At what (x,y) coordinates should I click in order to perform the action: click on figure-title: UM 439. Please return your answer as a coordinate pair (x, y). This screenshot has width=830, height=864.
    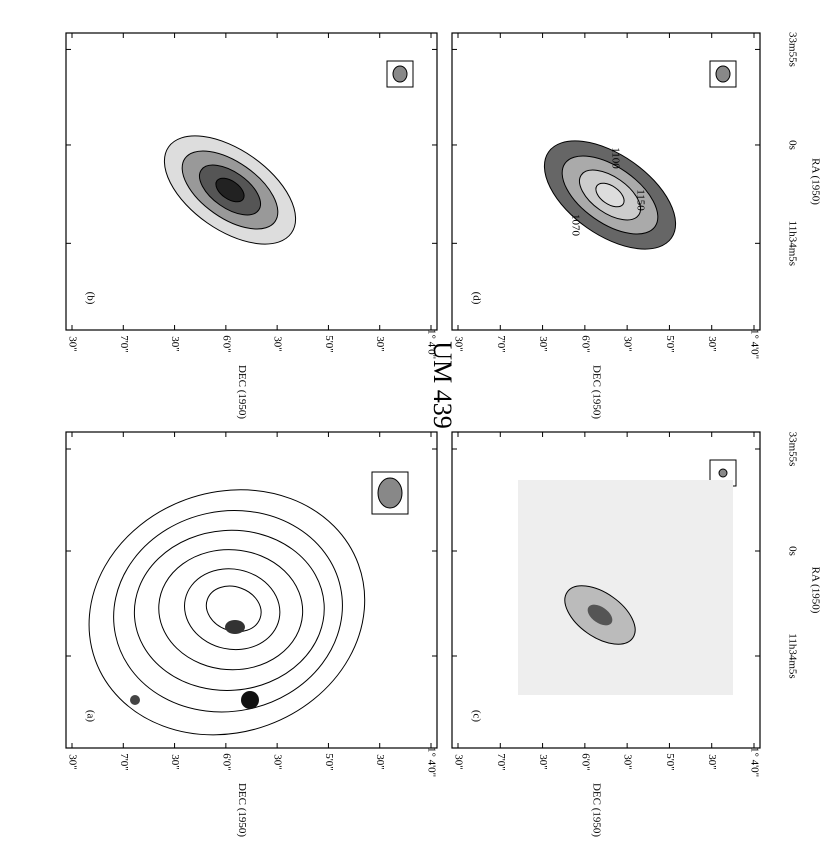
    Looking at the image, I should click on (442, 384).